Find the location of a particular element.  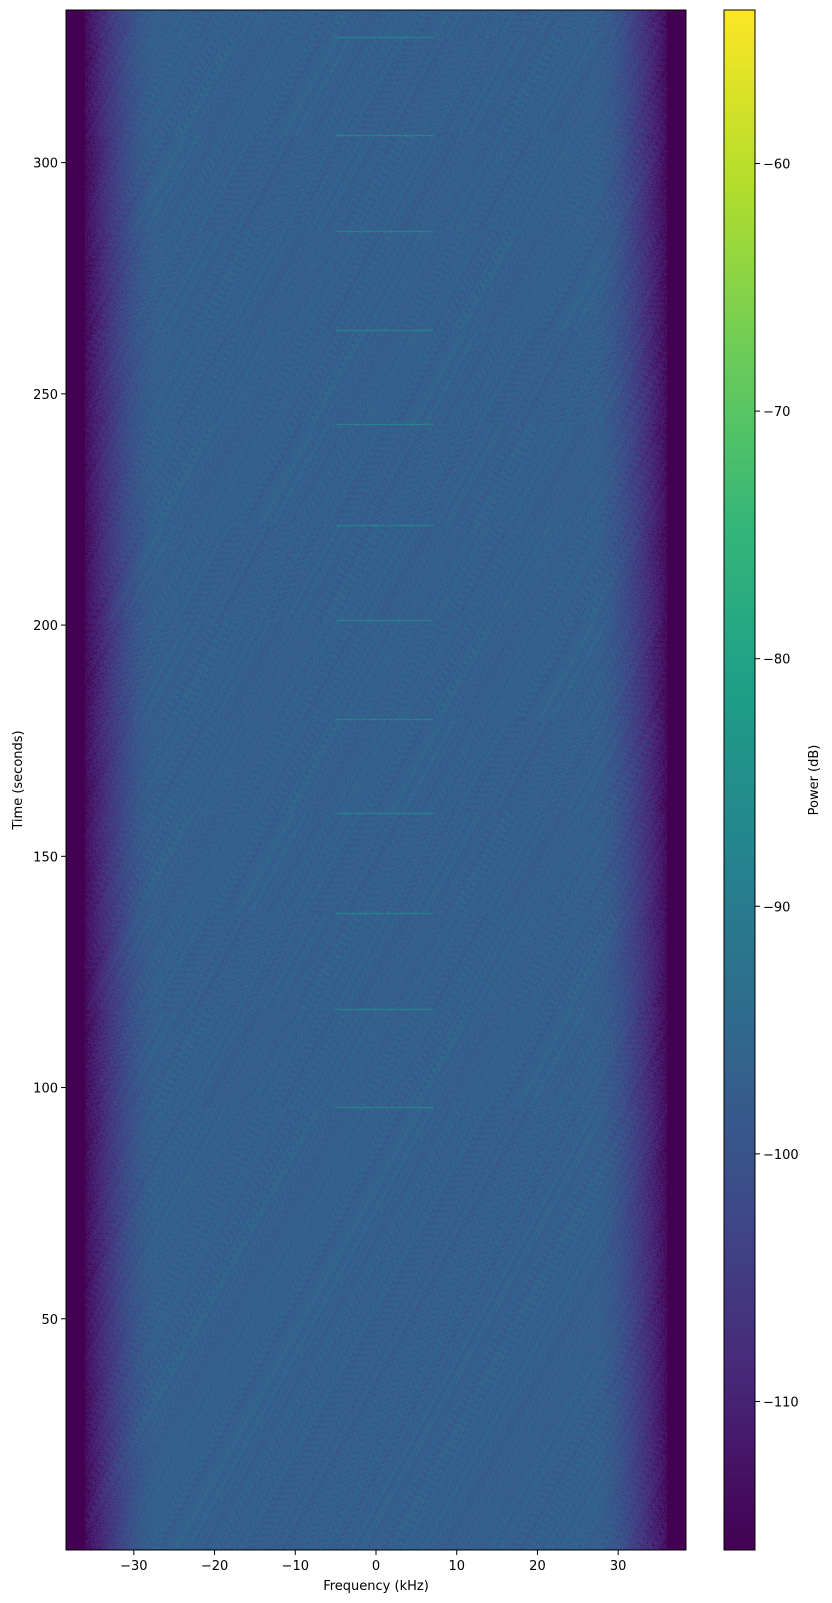

y-tick-label: 300 is located at coordinates (45, 164).